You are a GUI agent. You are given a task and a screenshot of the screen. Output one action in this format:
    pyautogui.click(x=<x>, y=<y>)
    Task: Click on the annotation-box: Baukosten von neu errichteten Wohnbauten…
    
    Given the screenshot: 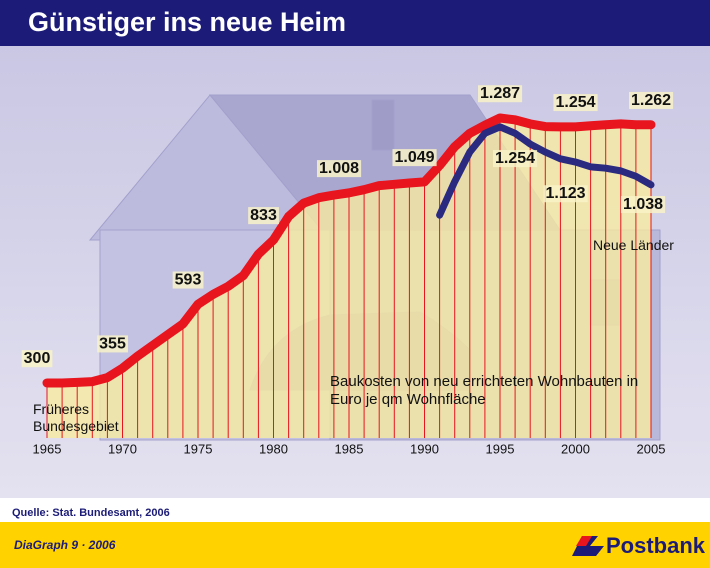 What is the action you would take?
    pyautogui.click(x=484, y=390)
    